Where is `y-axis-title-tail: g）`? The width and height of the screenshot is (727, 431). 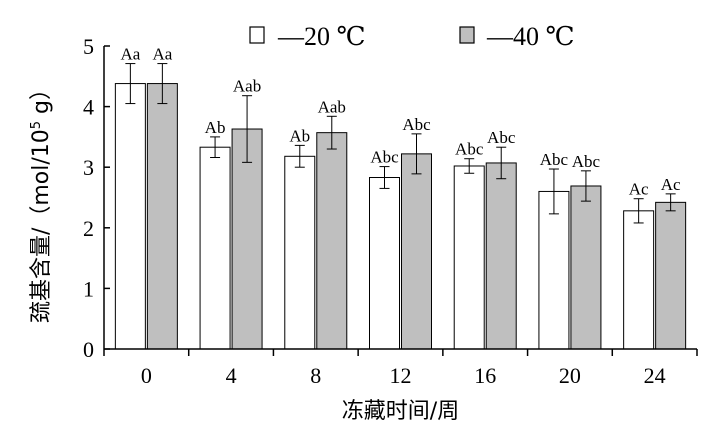 y-axis-title-tail: g） is located at coordinates (41, 99).